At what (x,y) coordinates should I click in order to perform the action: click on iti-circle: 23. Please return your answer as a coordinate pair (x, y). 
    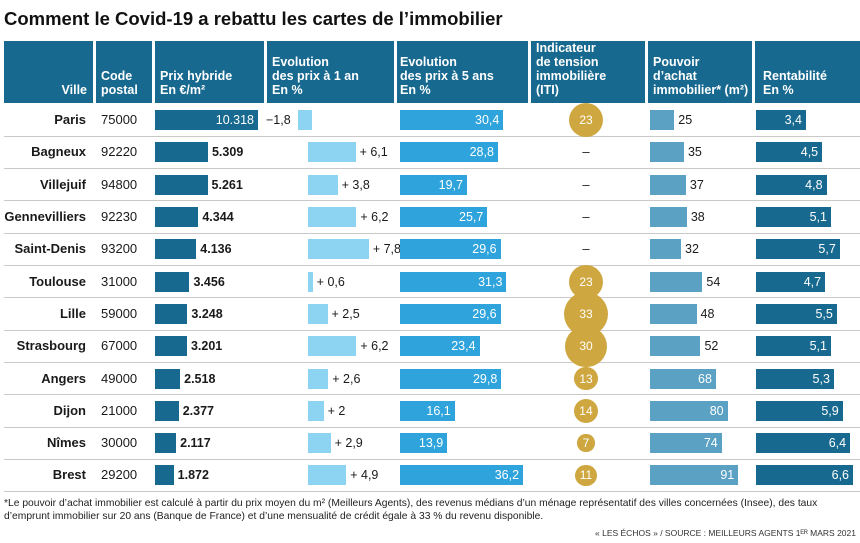
    Looking at the image, I should click on (586, 120).